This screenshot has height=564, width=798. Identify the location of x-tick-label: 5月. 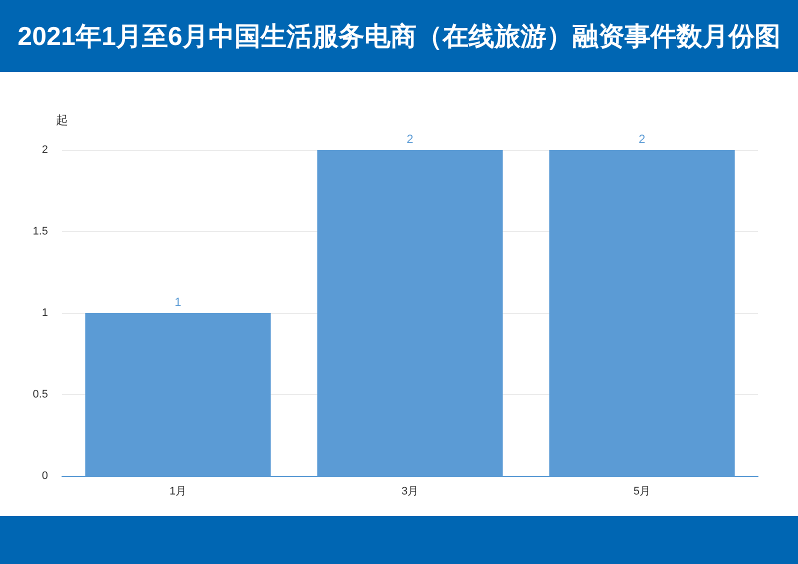
(642, 492).